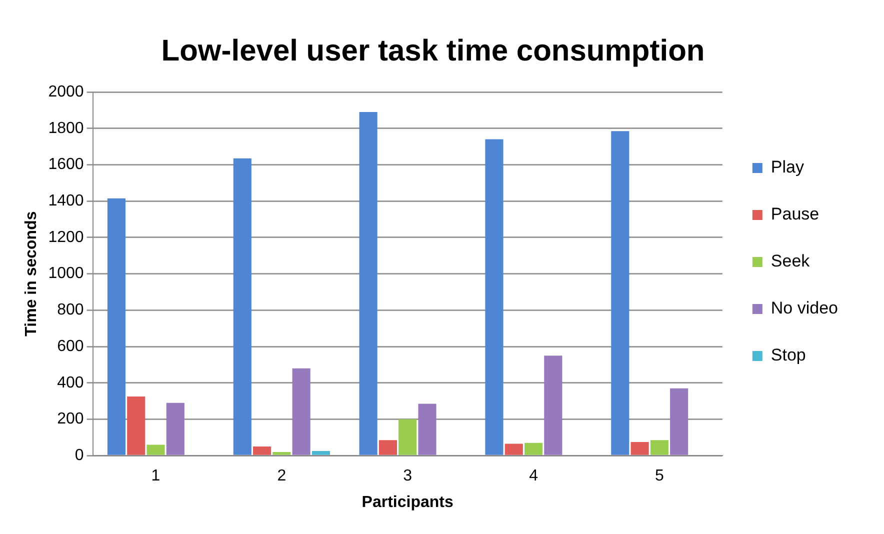 The width and height of the screenshot is (884, 534). Describe the element at coordinates (281, 476) in the screenshot. I see `x-tick-label: 2` at that location.